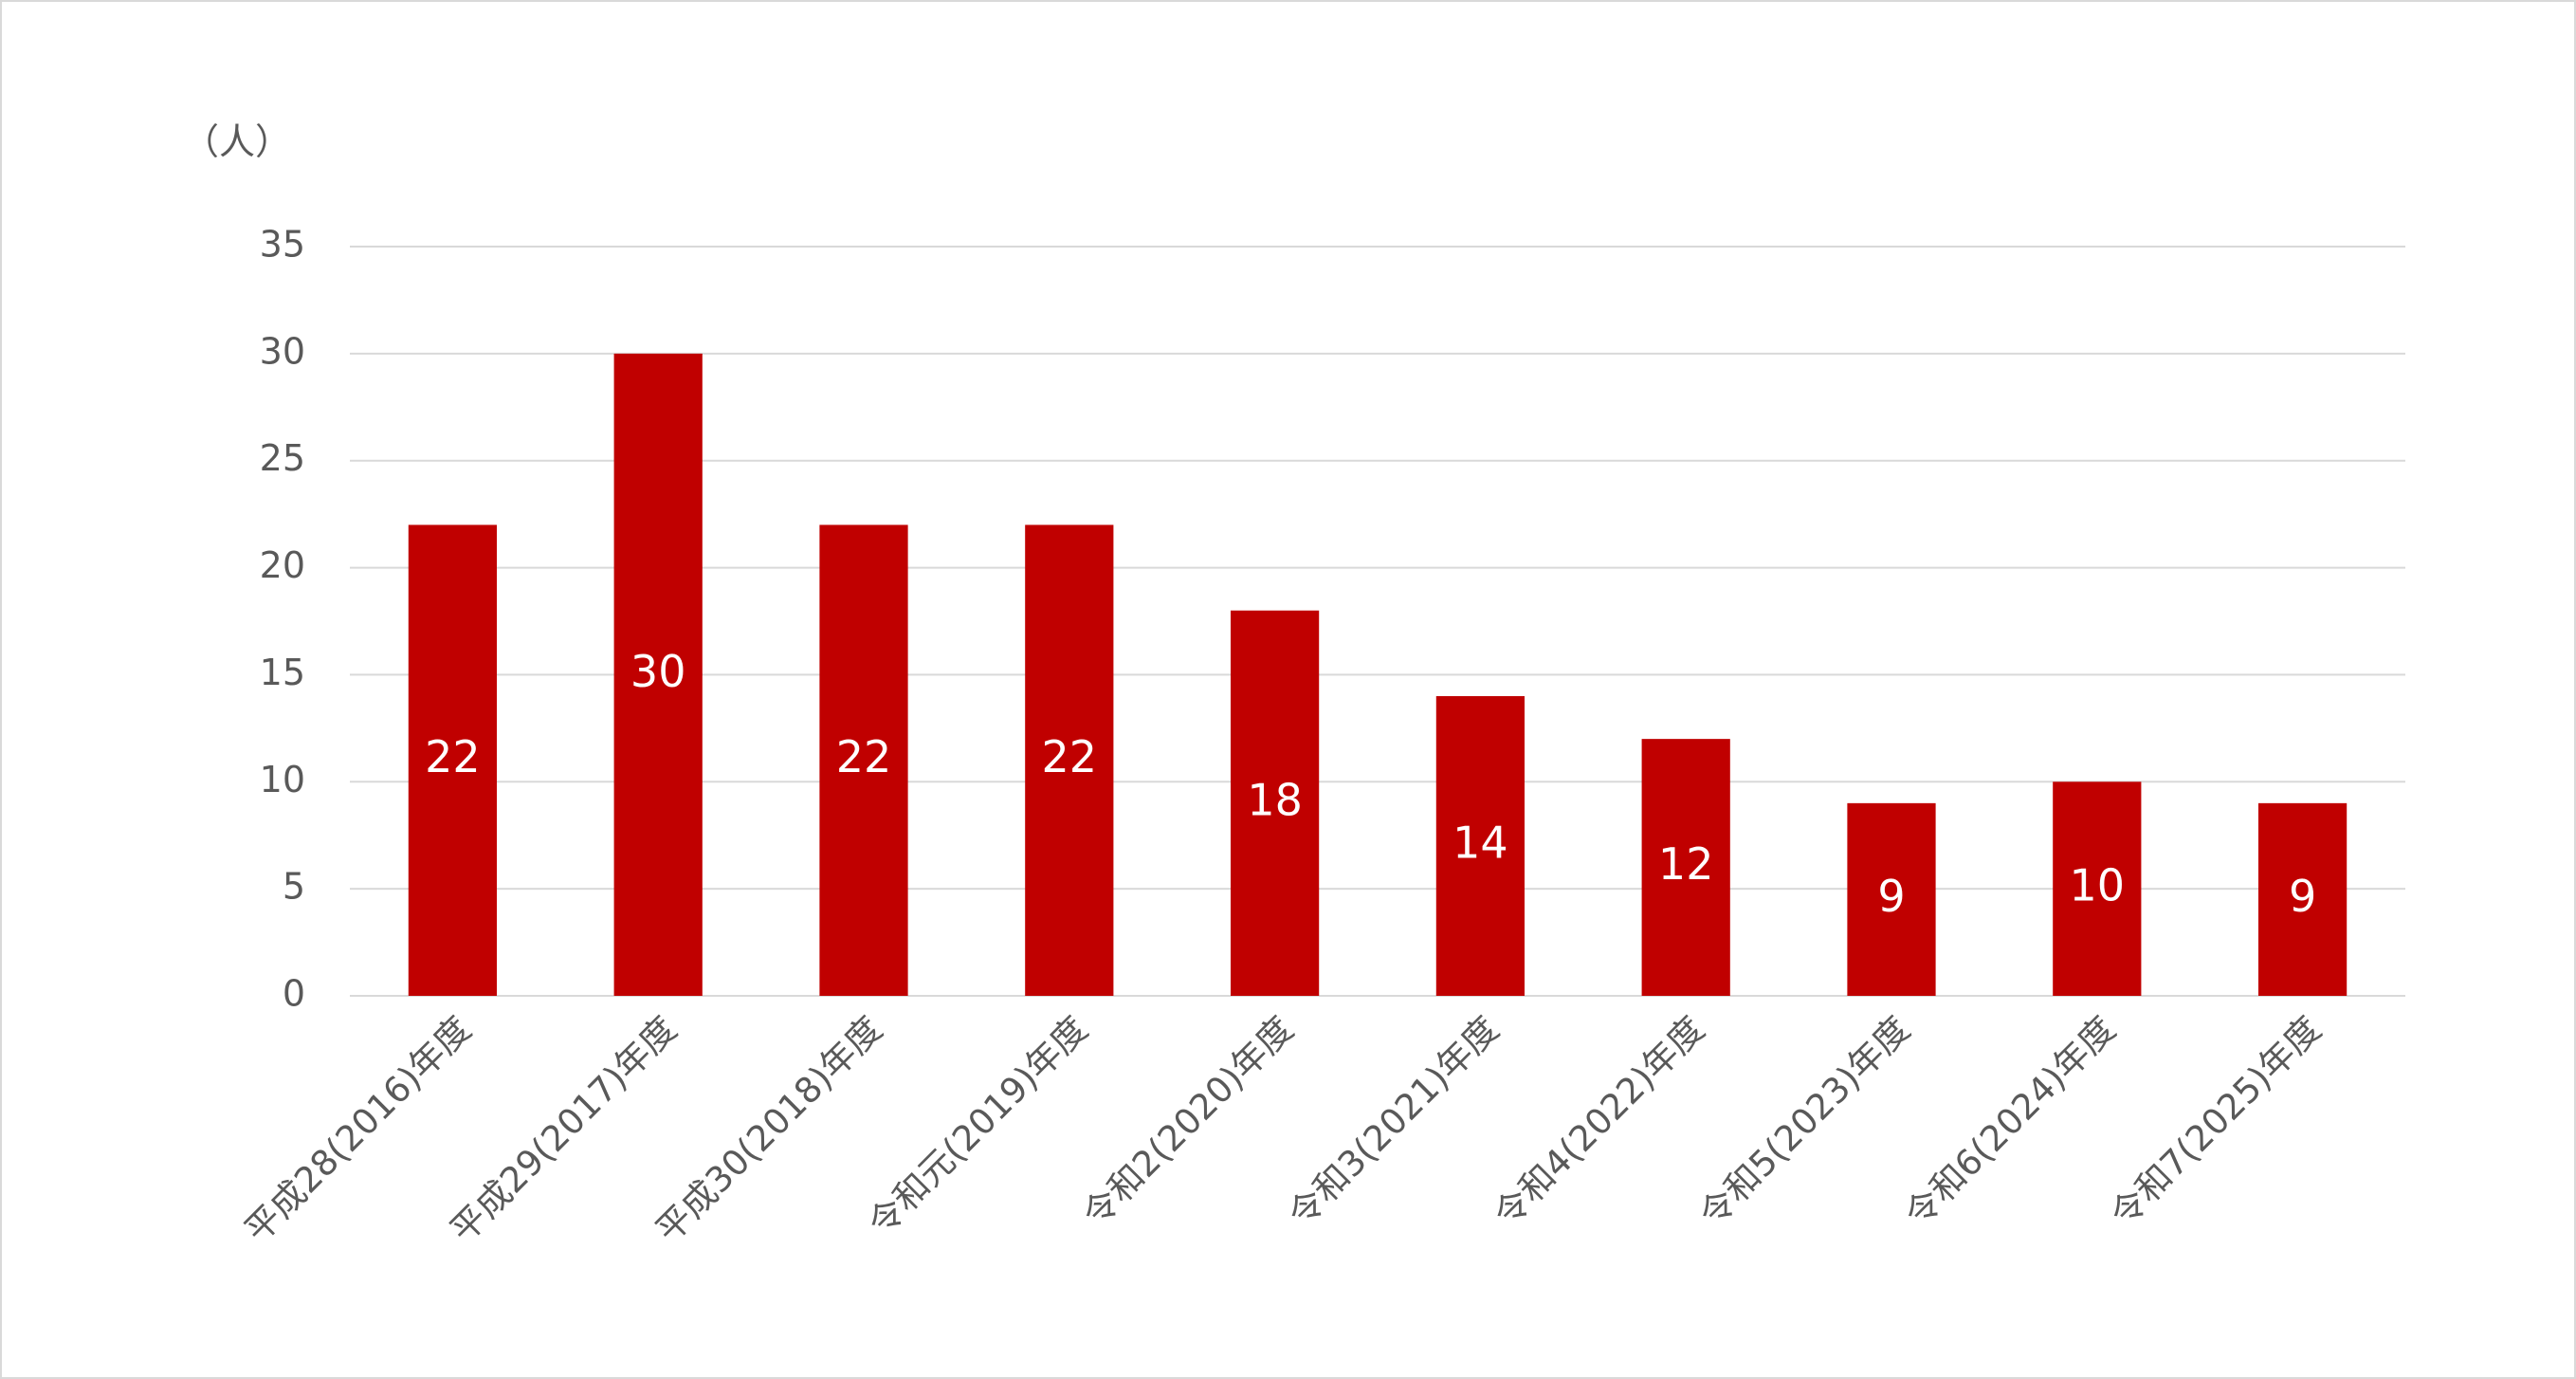  Describe the element at coordinates (282, 245) in the screenshot. I see `y-tick-label: 35` at that location.